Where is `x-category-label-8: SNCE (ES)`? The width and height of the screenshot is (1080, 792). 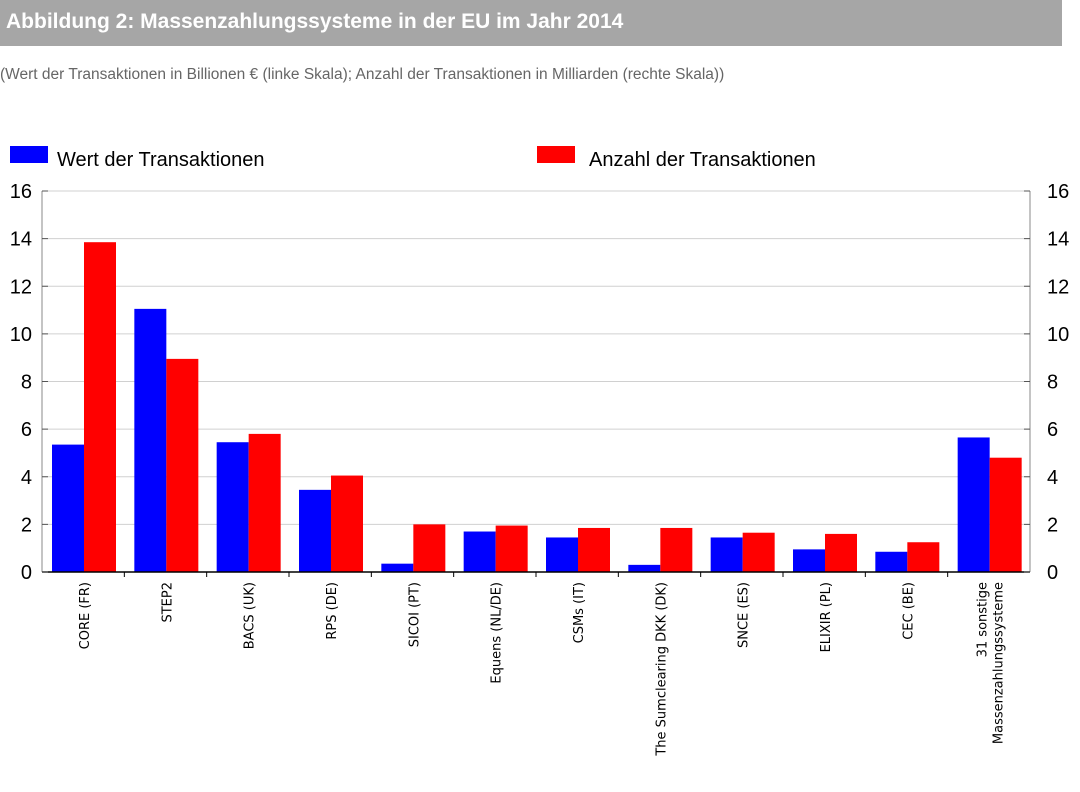 x-category-label-8: SNCE (ES) is located at coordinates (744, 615).